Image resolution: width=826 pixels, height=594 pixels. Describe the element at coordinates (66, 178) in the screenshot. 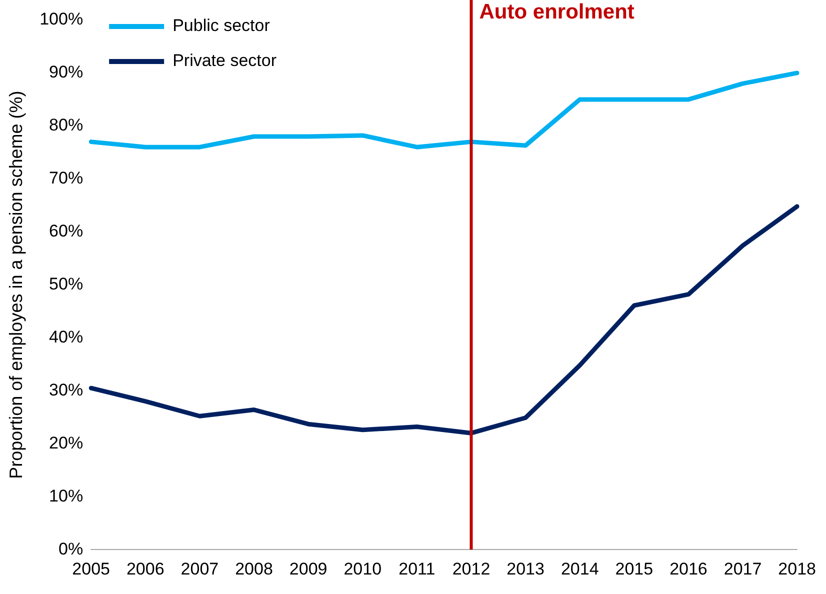

I see `y-tick-label: 70%` at that location.